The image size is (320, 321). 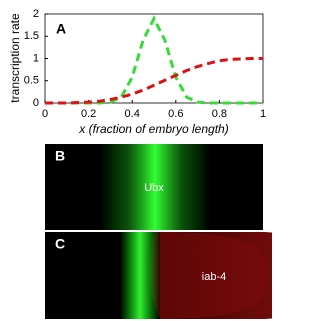 I want to click on x-tick-label: 0, so click(x=45, y=114).